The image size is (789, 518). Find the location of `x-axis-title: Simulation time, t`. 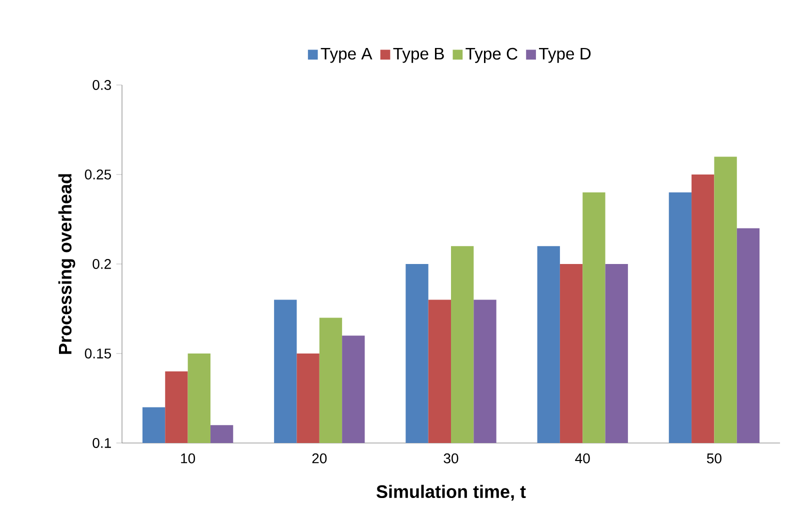

x-axis-title: Simulation time, t is located at coordinates (451, 492).